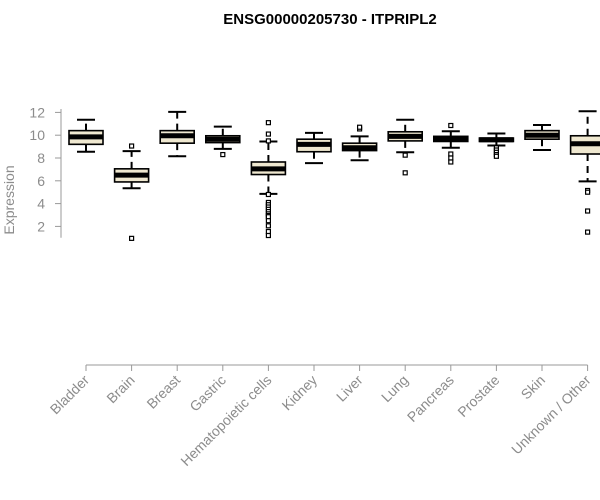 Image resolution: width=600 pixels, height=500 pixels. I want to click on x-tick-label-hematopoietic-cells: Hematopoietic cells, so click(225, 420).